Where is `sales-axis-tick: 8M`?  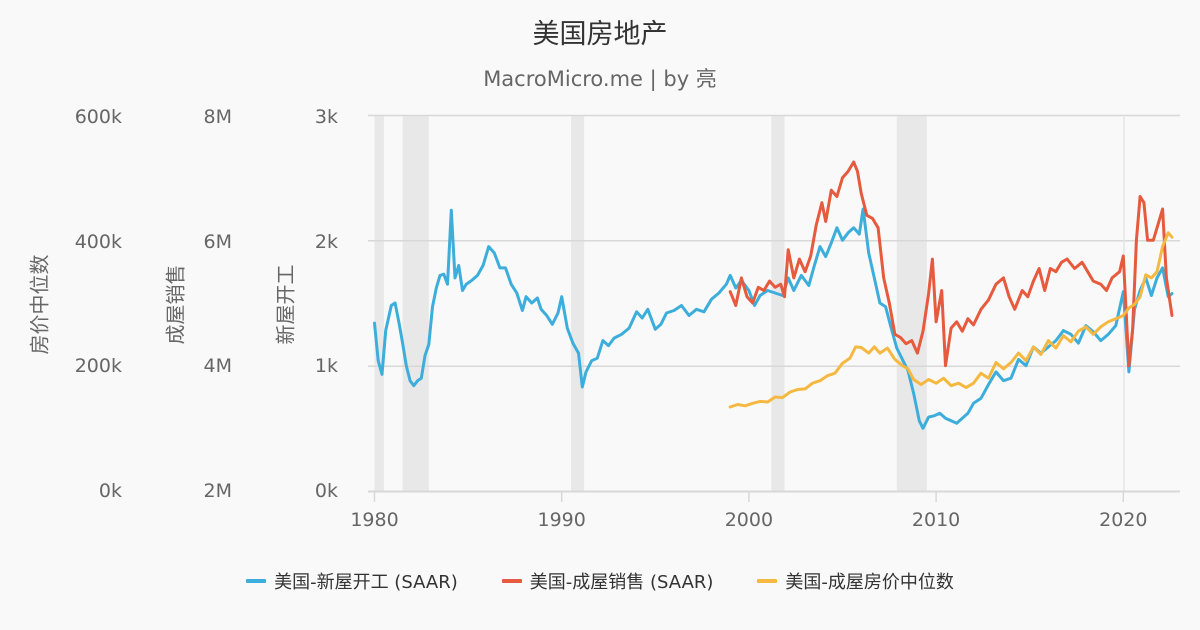
sales-axis-tick: 8M is located at coordinates (217, 117).